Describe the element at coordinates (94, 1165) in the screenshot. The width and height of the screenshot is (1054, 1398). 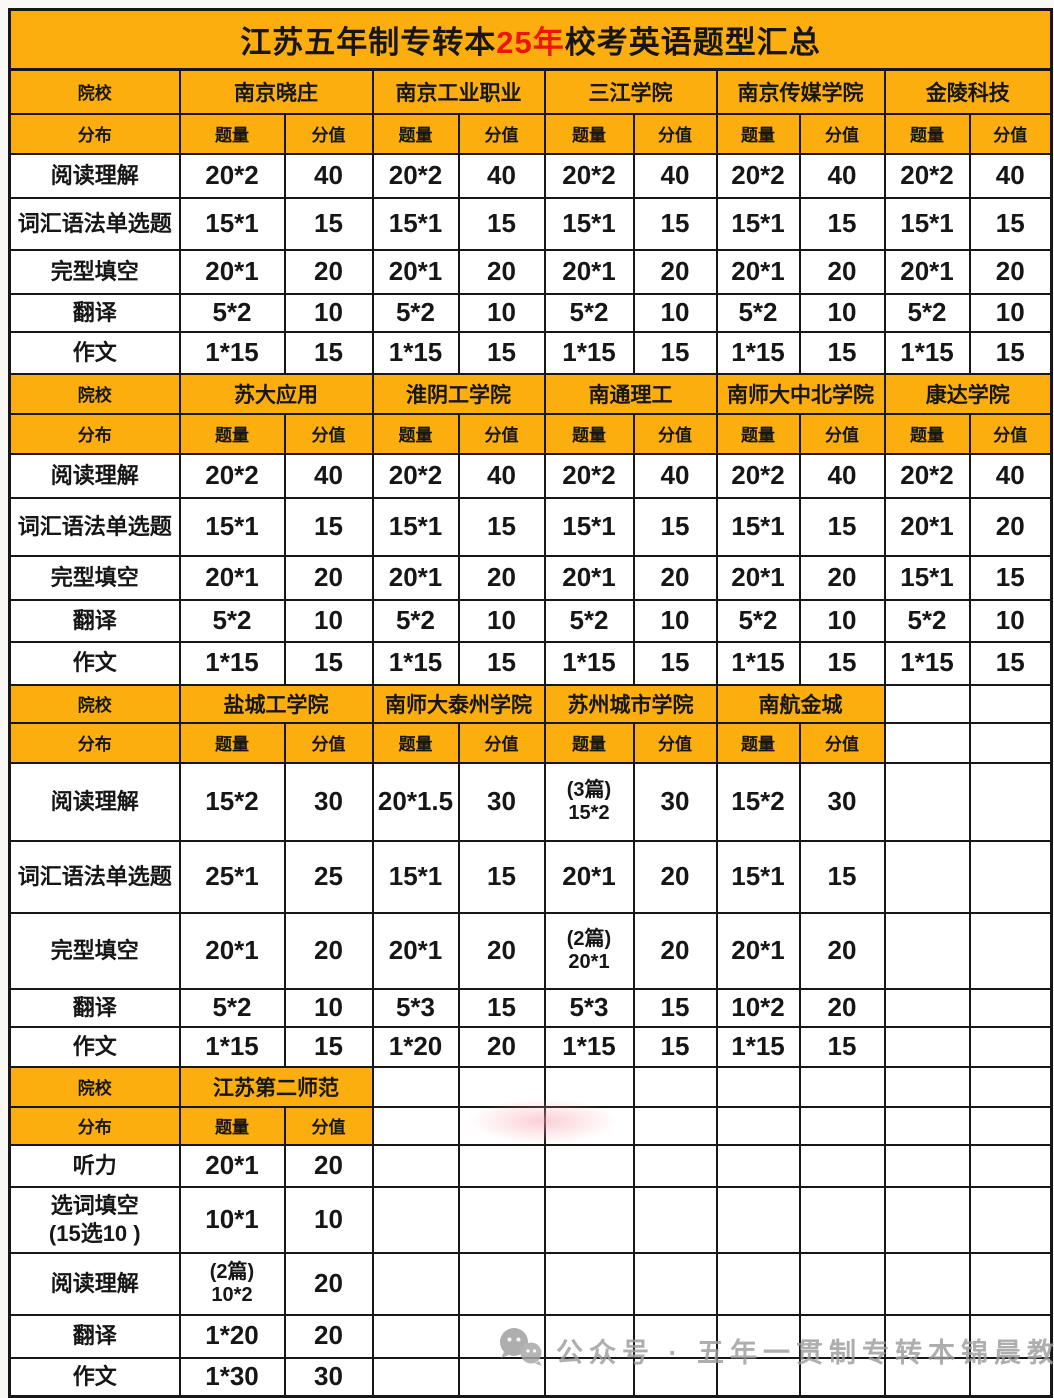
I see `row-label-cell: 听力` at that location.